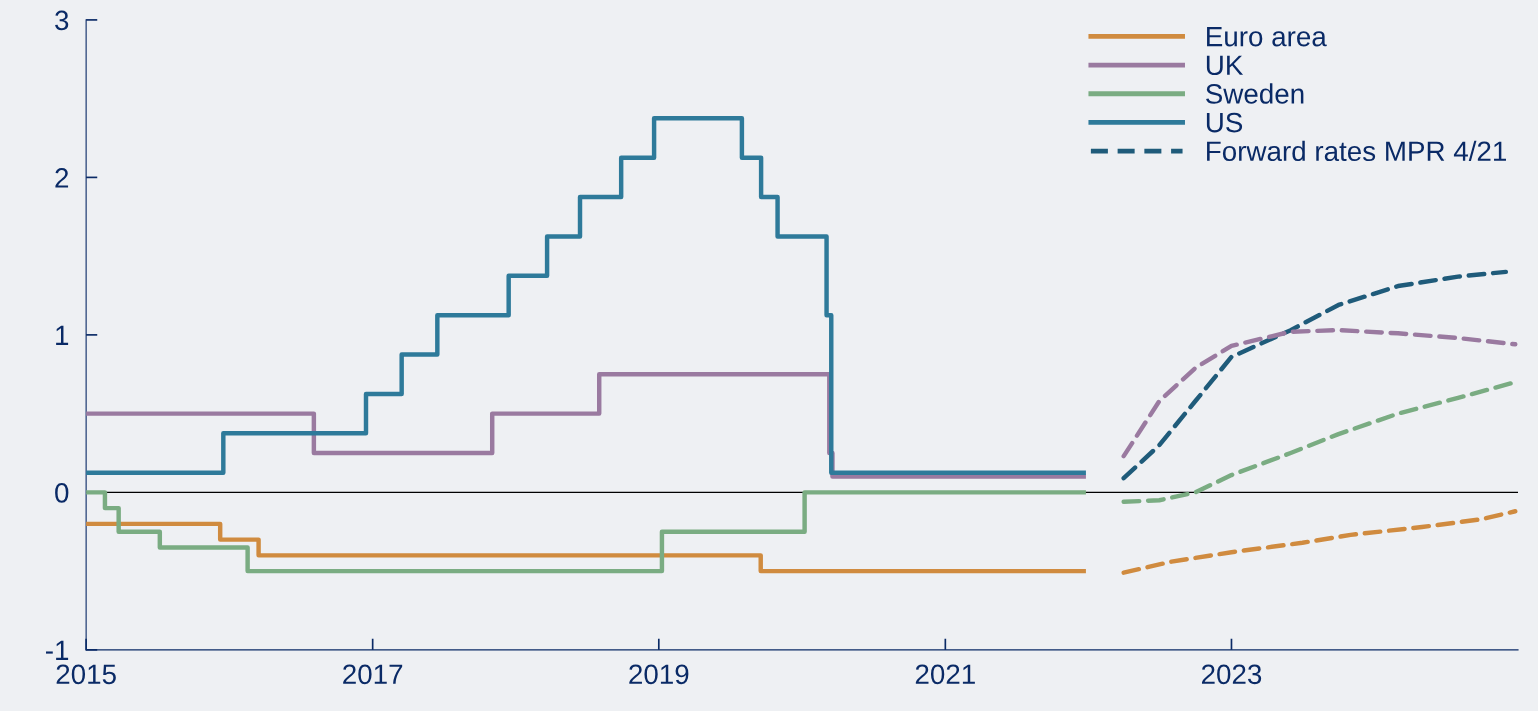 This screenshot has height=711, width=1538. I want to click on legend-label: US, so click(1224, 122).